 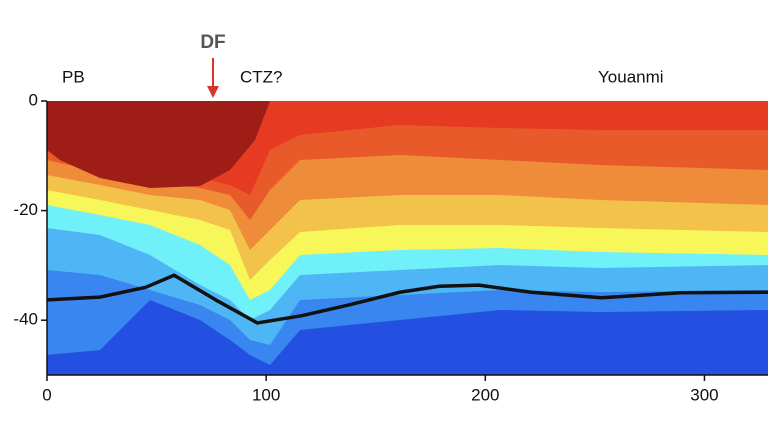 I want to click on annotation: CTZ?, so click(x=261, y=76).